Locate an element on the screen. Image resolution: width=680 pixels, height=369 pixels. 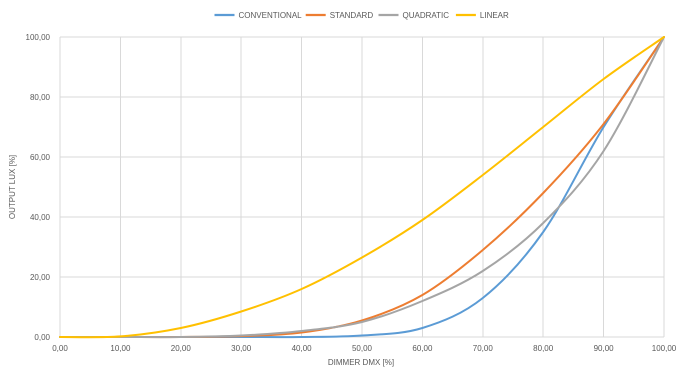
y-axis-ticks: 0,00 20,00 40,00 60,00 80,00 100,00 is located at coordinates (38, 187).